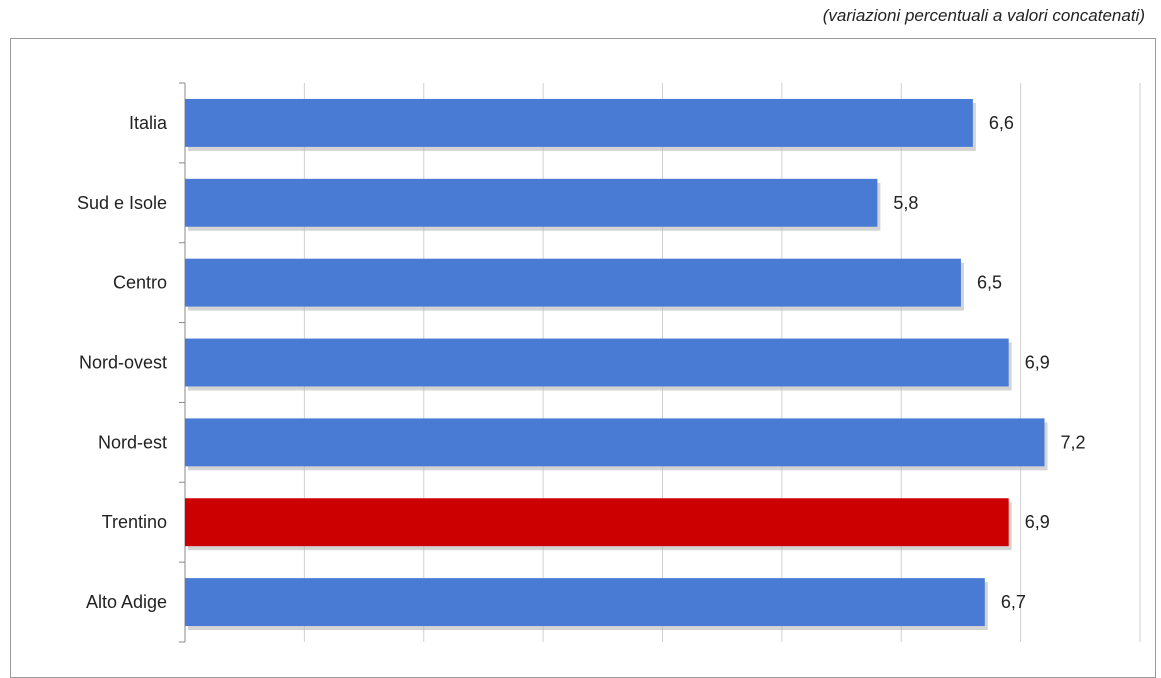 The height and width of the screenshot is (678, 1161). I want to click on bar-alto-adige, so click(585, 602).